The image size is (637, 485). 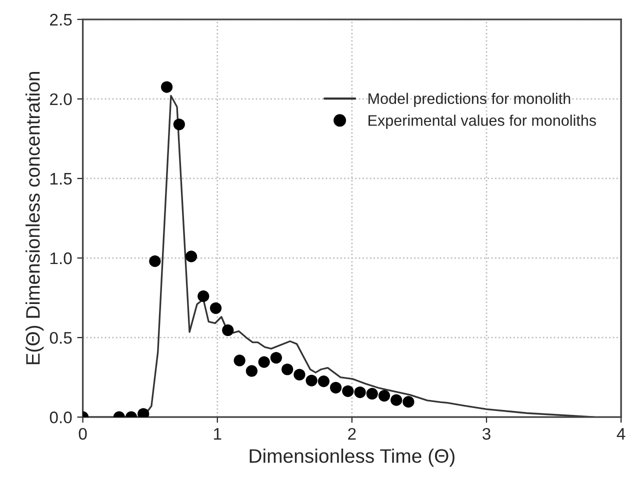 What do you see at coordinates (35, 218) in the screenshot?
I see `y-axis-title: E(Θ) Dimensionless concentration` at bounding box center [35, 218].